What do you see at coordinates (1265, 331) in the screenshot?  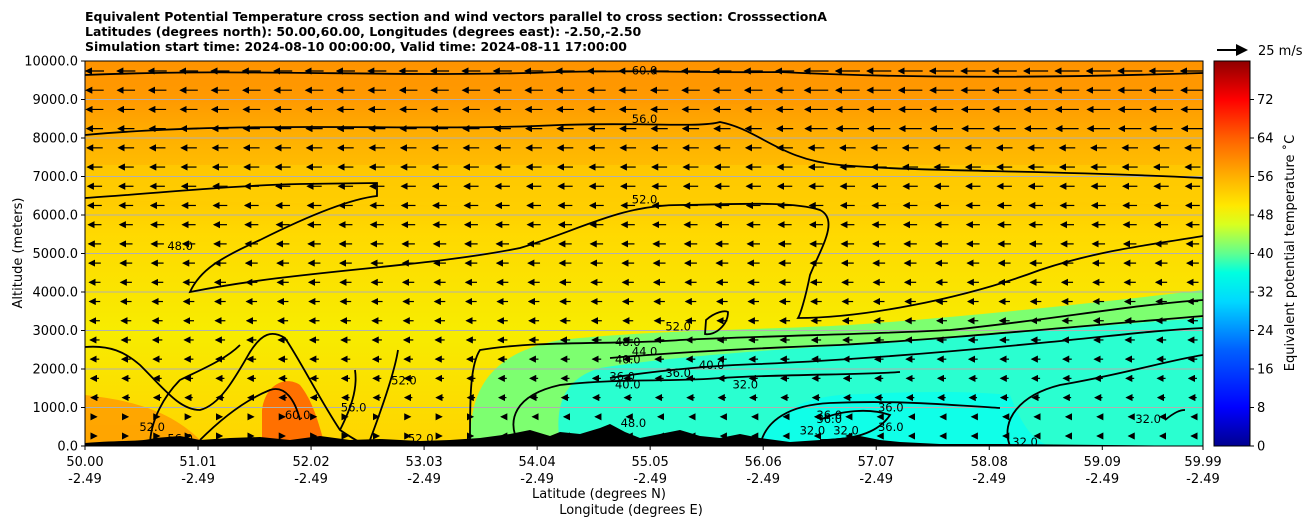 I see `colorbar-tick-label: 24` at bounding box center [1265, 331].